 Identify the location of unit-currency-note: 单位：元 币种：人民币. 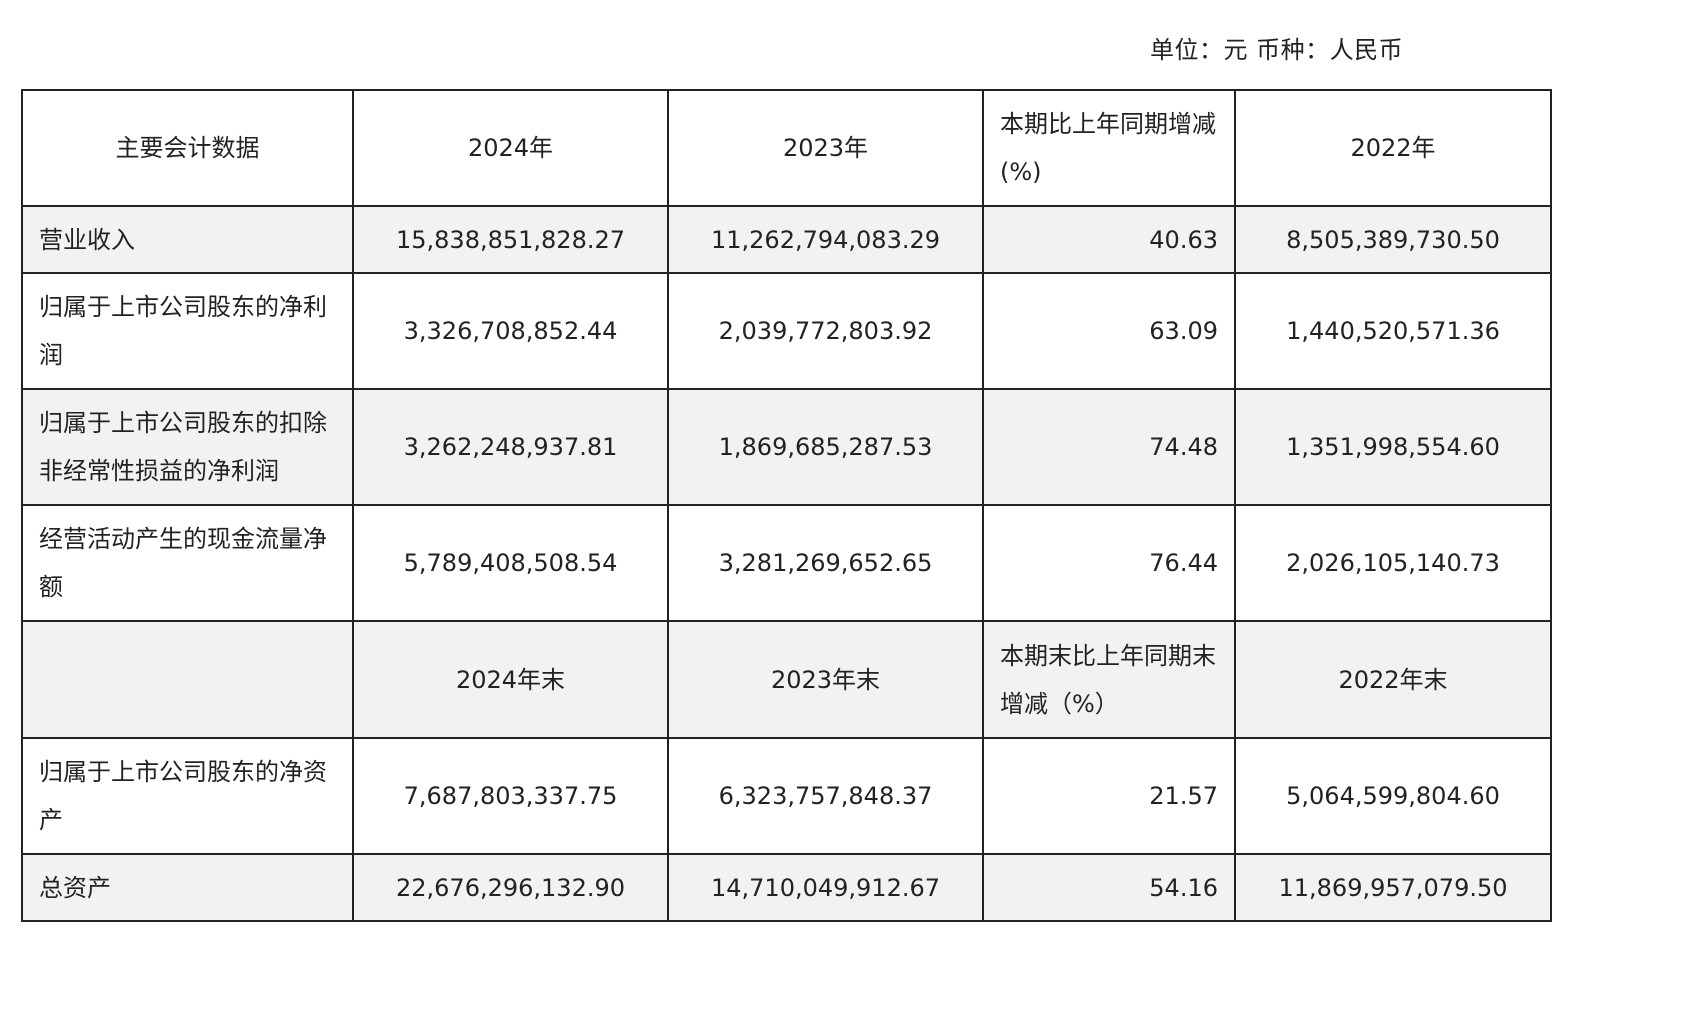
(1277, 50).